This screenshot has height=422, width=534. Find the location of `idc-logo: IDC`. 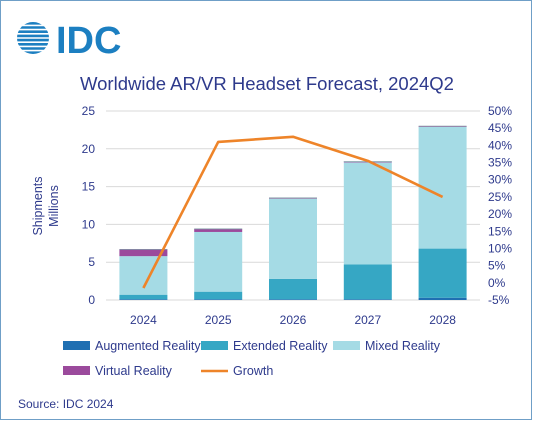

idc-logo: IDC is located at coordinates (68, 41).